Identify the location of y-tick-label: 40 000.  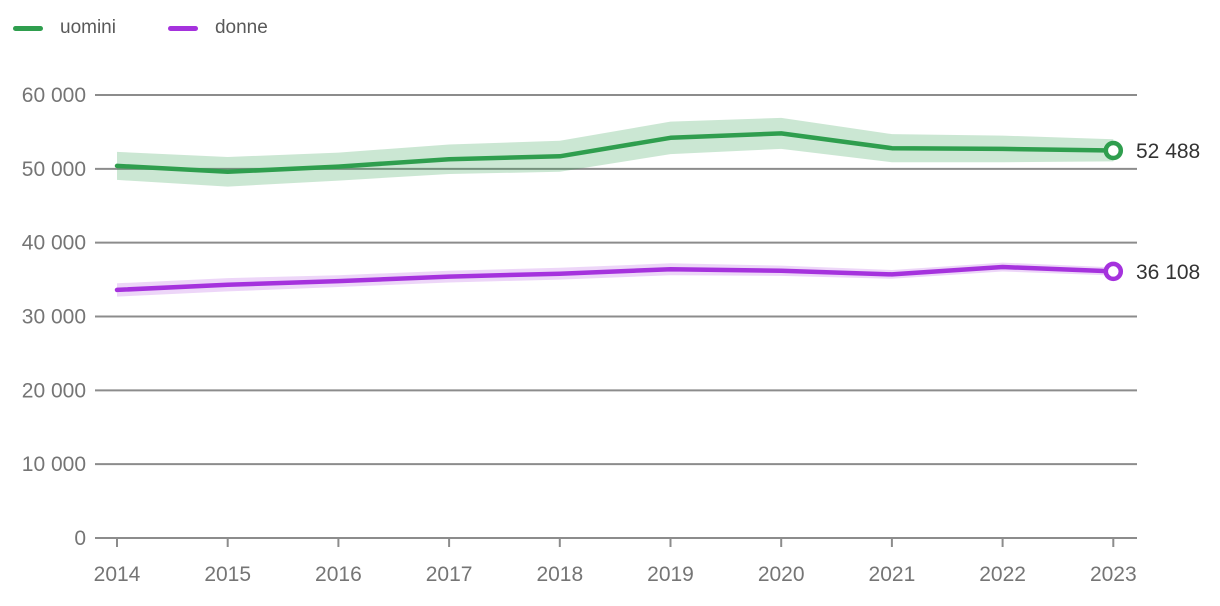
(54, 243).